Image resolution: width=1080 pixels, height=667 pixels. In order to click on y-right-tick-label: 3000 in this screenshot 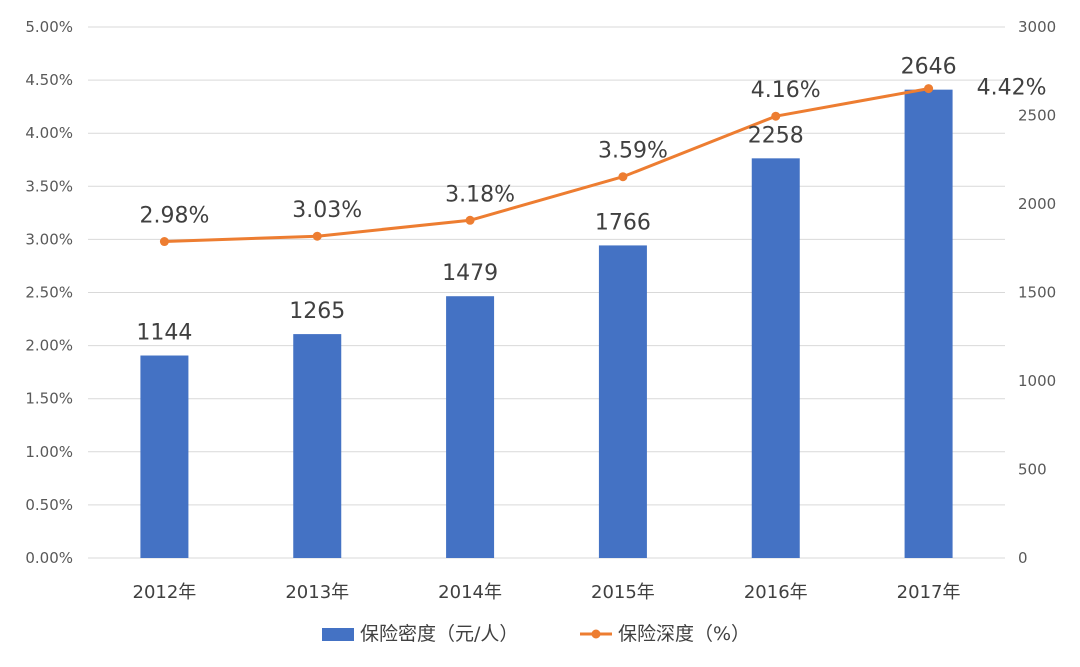, I will do `click(1037, 27)`.